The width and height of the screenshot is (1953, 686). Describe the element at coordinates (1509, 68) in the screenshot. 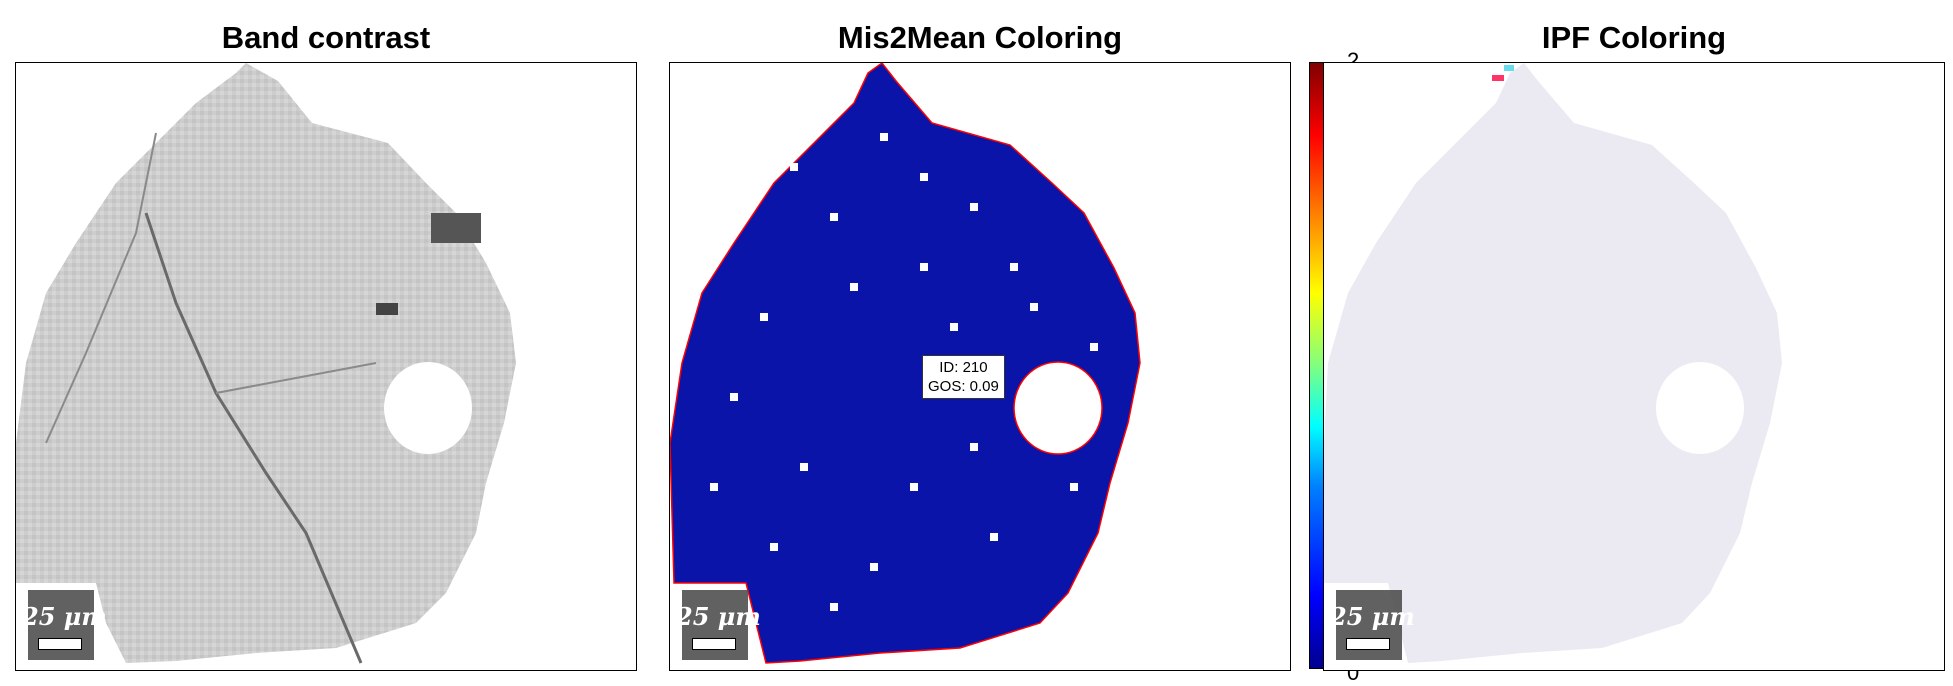

I see `cyan-pixel` at that location.